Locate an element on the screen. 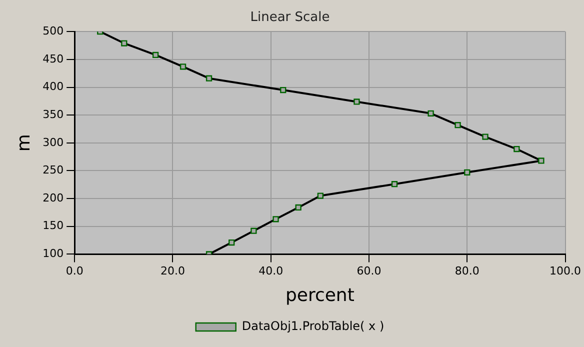 This screenshot has width=584, height=347. x-tick-label: 60.0 is located at coordinates (369, 271).